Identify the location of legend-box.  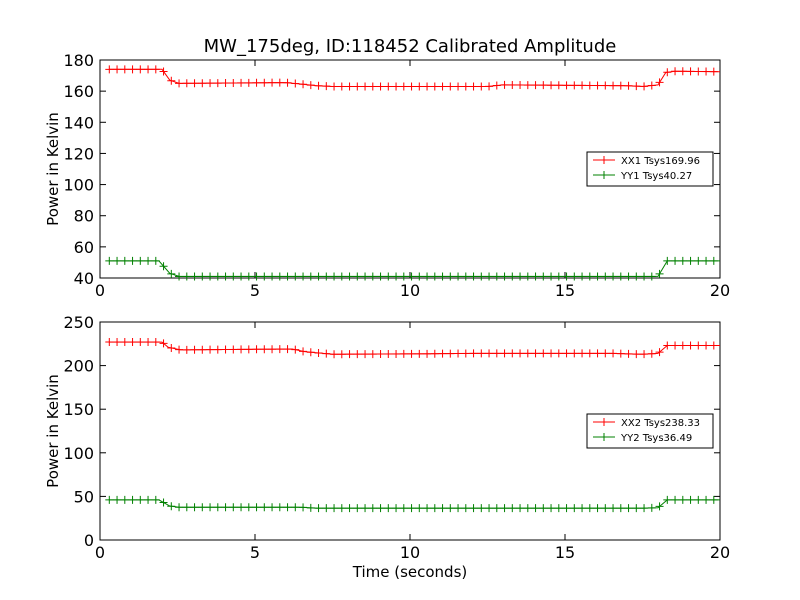
(650, 169).